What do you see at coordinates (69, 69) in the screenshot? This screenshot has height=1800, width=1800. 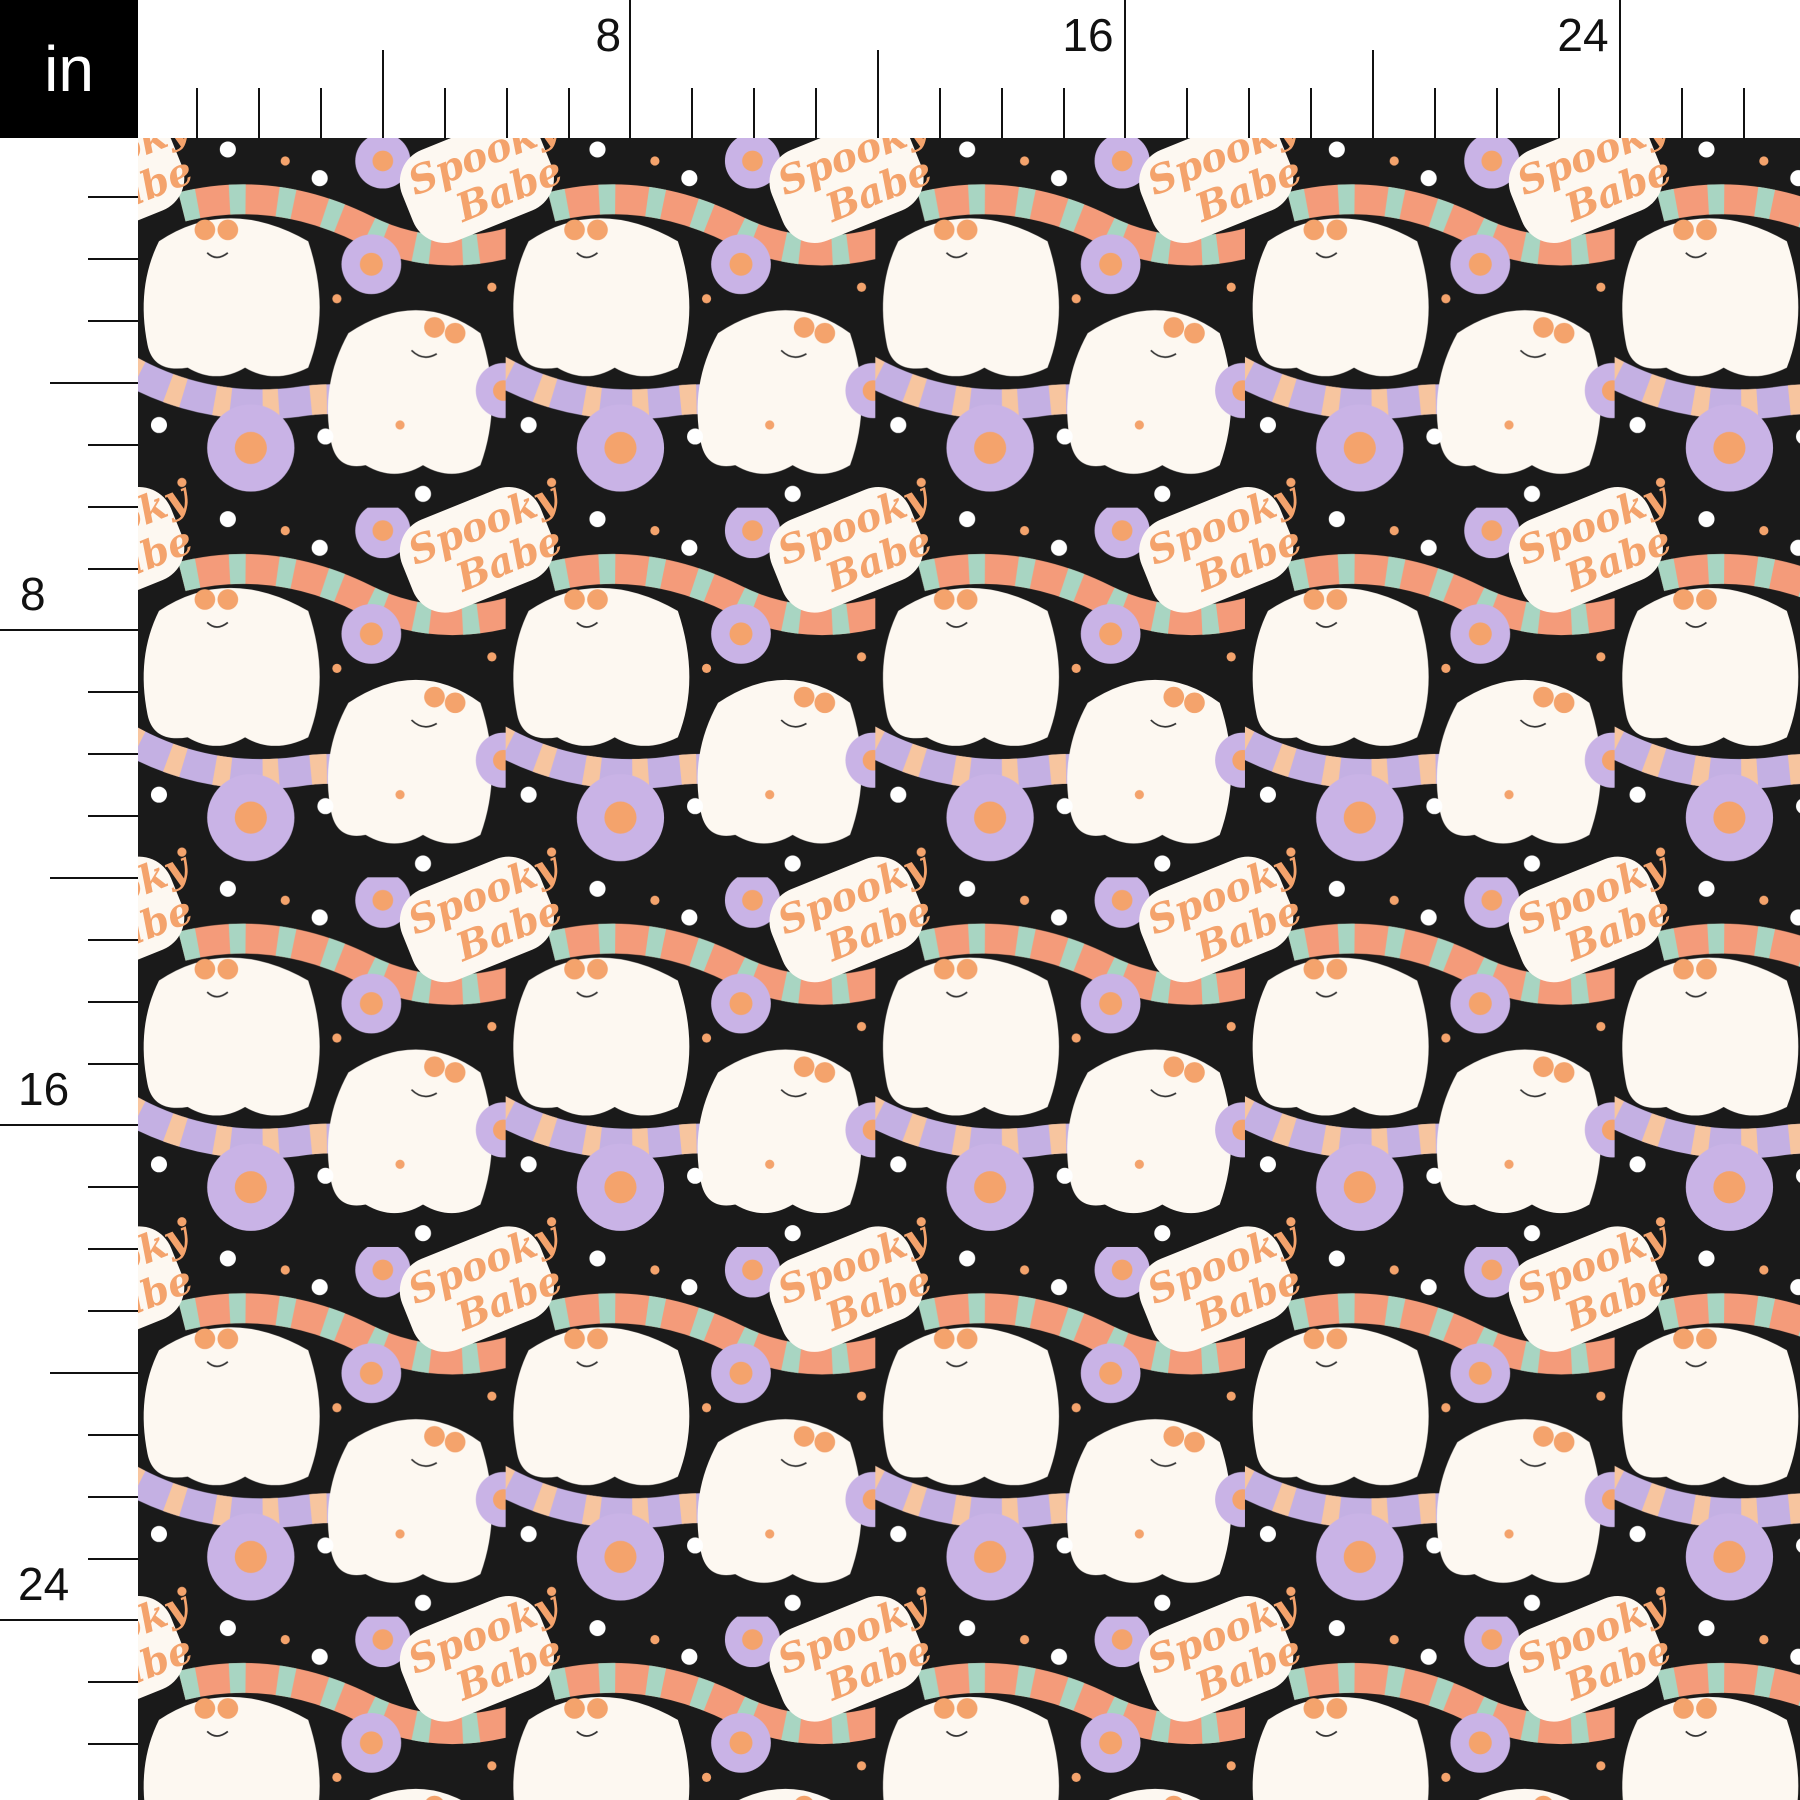 I see `ruler-unit-label: in` at bounding box center [69, 69].